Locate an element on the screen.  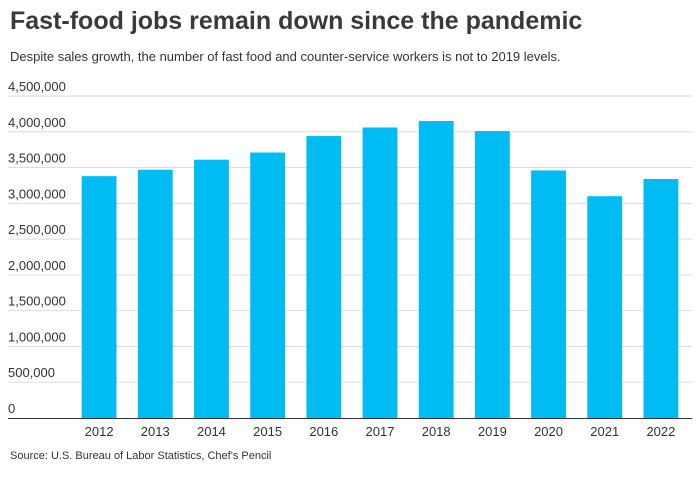
y-tick-label: 2,000,000 is located at coordinates (37, 265).